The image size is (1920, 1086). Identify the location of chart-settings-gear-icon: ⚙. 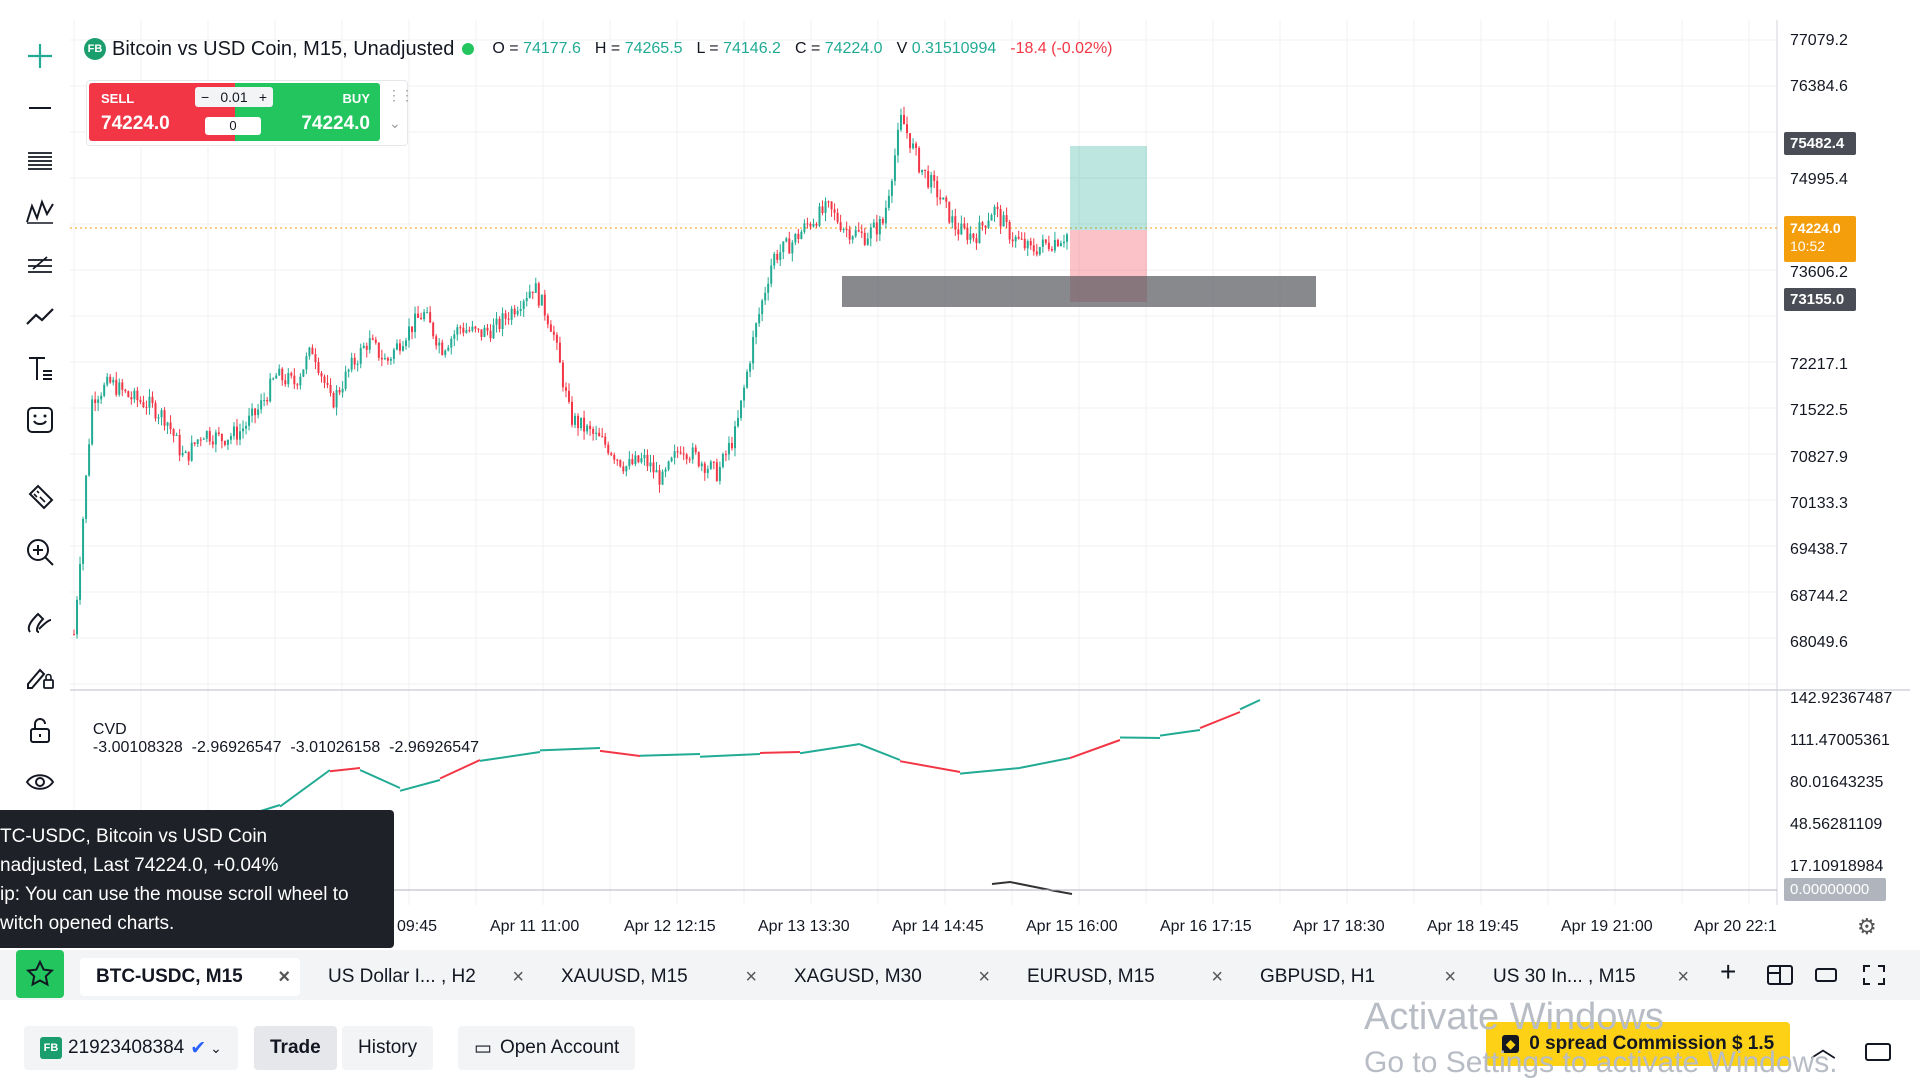
(1867, 926).